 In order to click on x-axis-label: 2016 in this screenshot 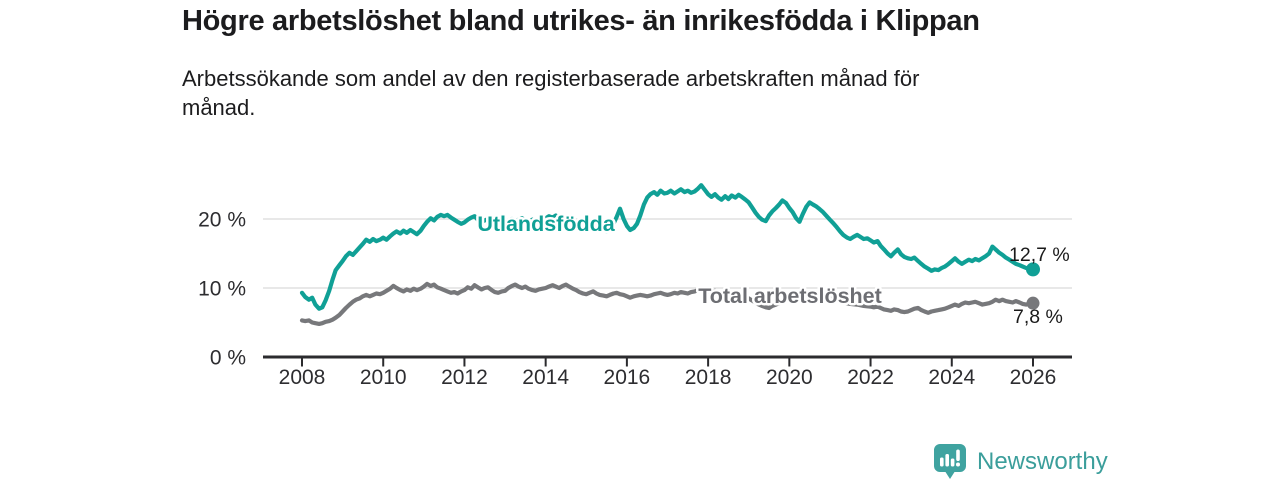, I will do `click(627, 377)`.